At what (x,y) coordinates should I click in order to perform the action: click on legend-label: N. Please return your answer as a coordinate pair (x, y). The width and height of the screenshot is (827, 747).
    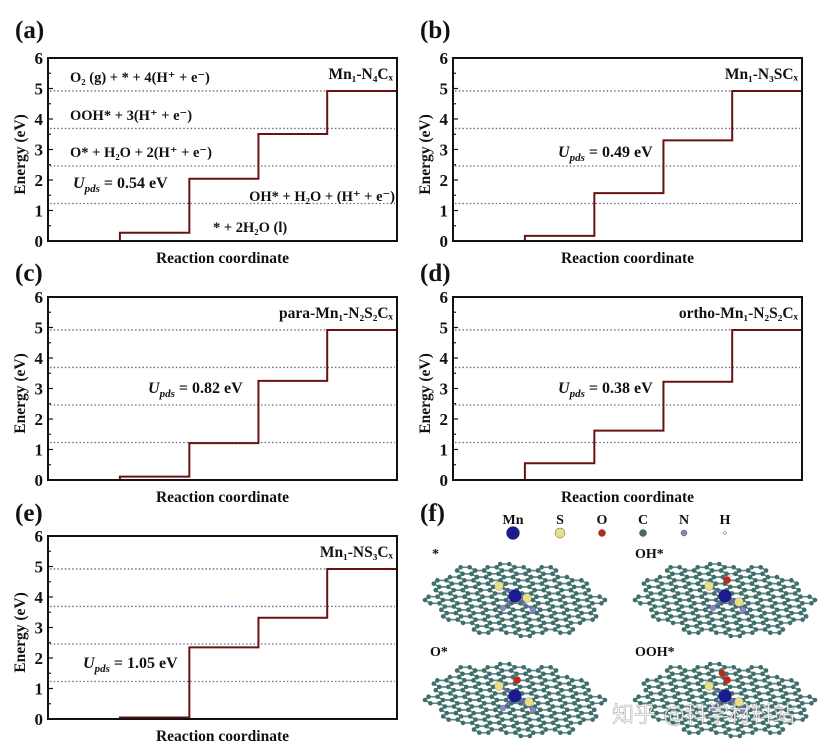
    Looking at the image, I should click on (684, 520).